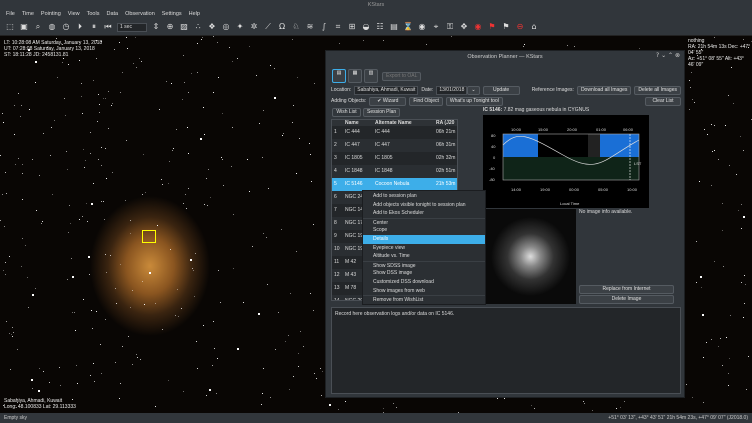 Image resolution: width=752 pixels, height=423 pixels. What do you see at coordinates (668, 55) in the screenshot?
I see `dialog-controls: ? ⌄ ⌃ ⊗` at bounding box center [668, 55].